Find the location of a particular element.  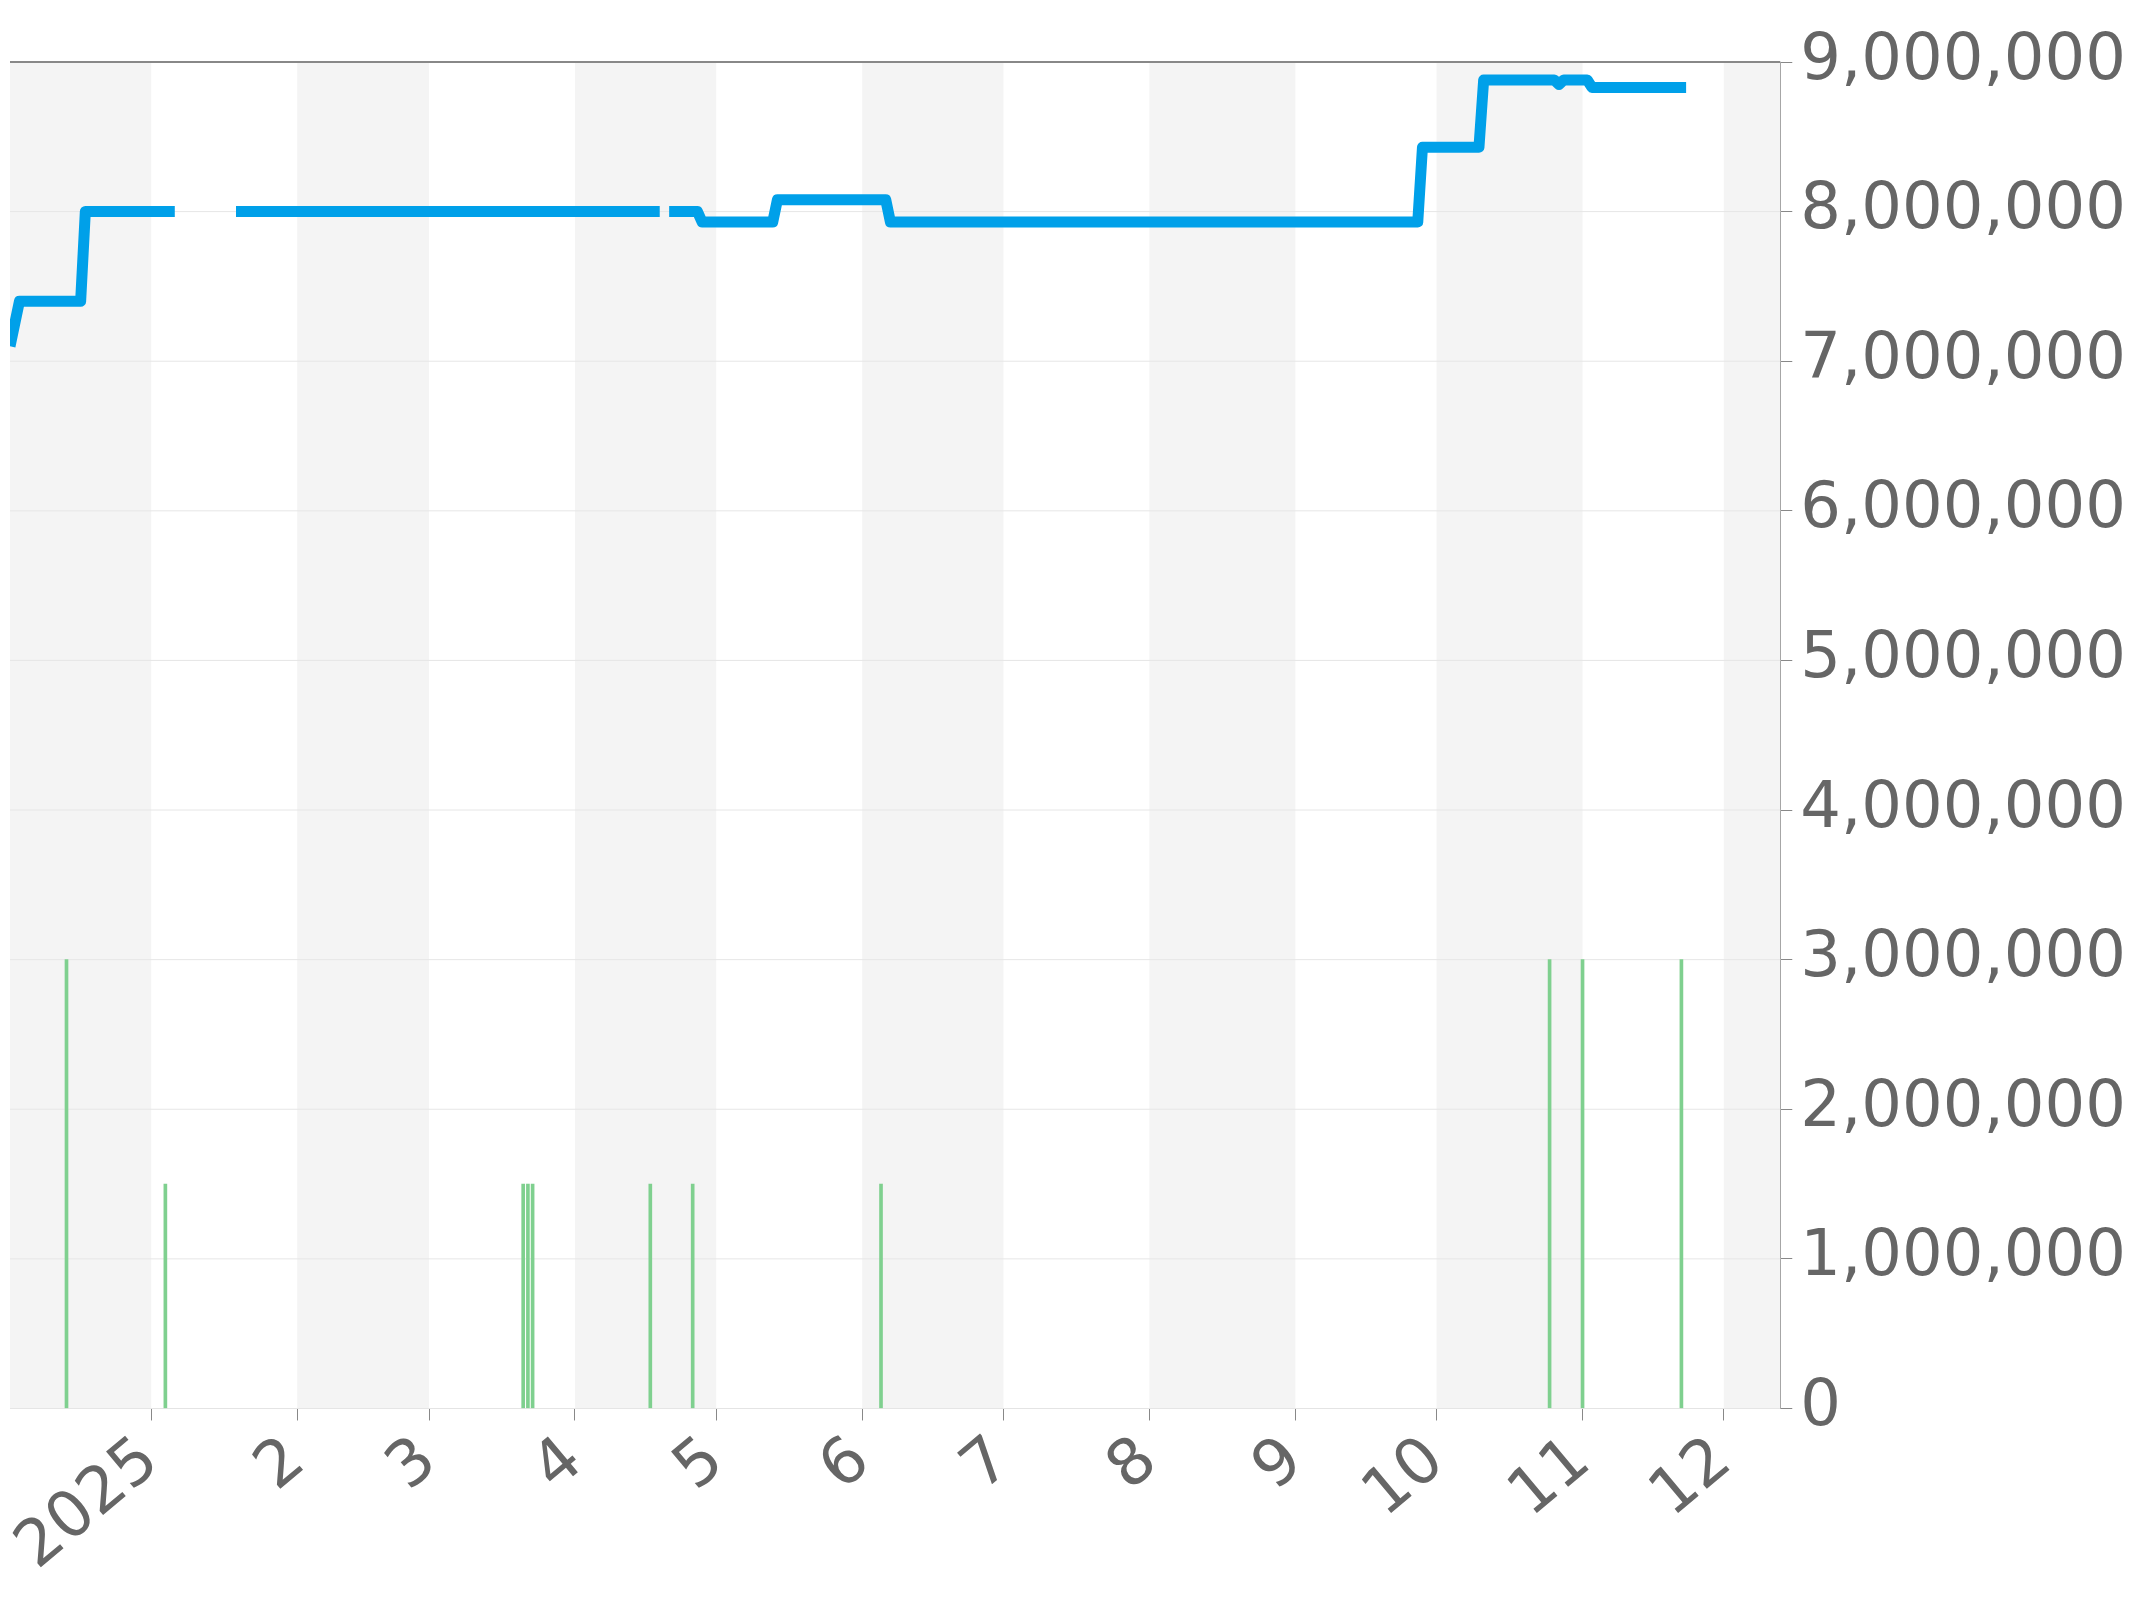

y-tick-label: 6,000,000 is located at coordinates (1963, 505).